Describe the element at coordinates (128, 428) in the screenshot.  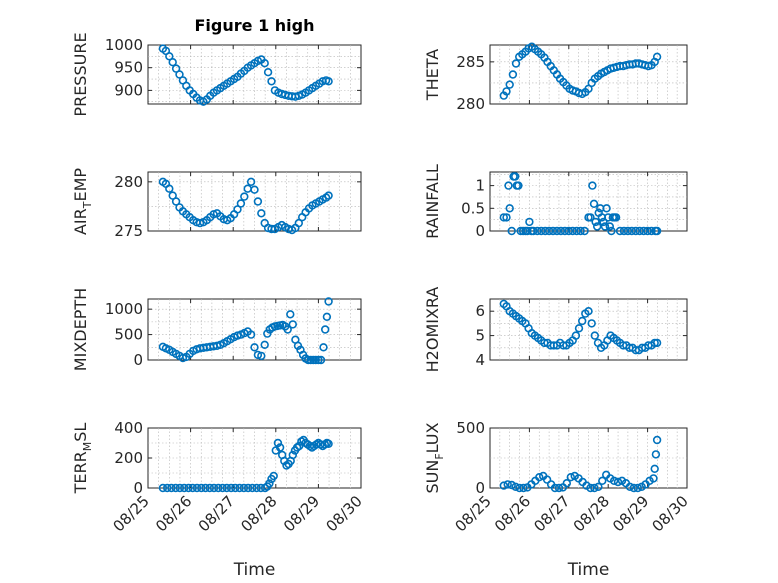
I see `y-tick-label: 400` at that location.